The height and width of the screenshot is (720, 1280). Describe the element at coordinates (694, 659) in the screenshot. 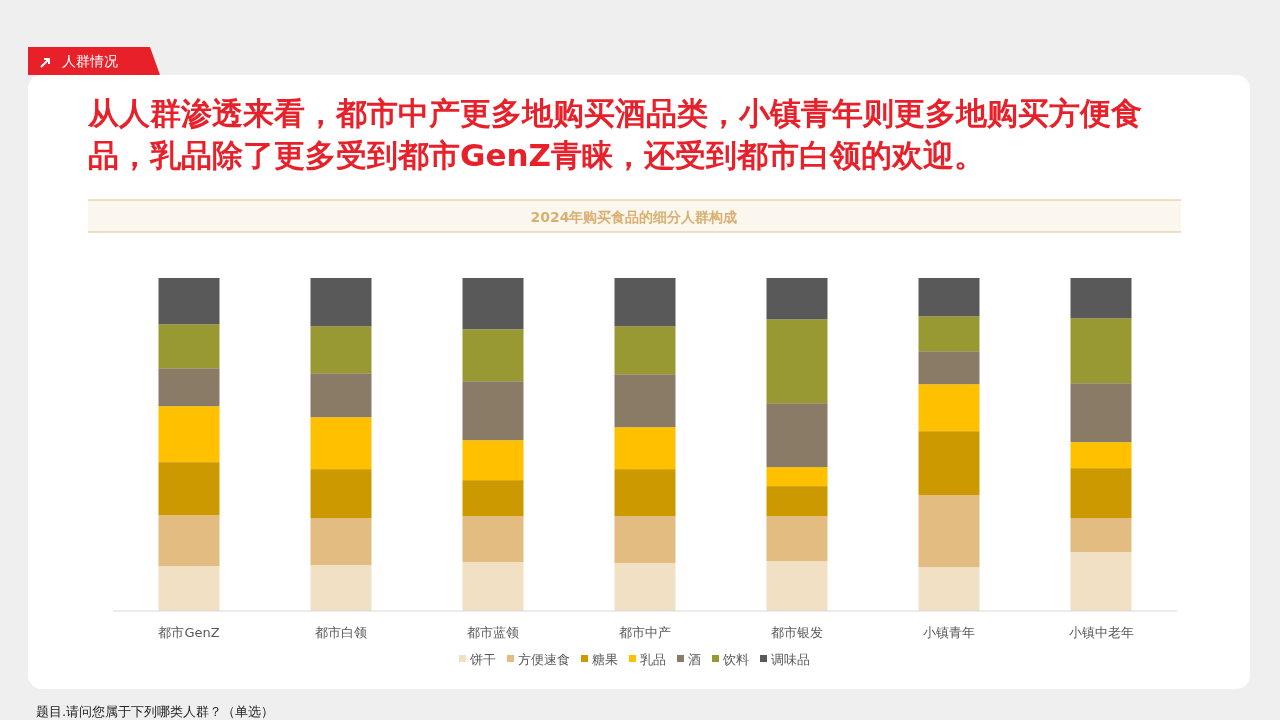

I see `legend-label: 酒` at that location.